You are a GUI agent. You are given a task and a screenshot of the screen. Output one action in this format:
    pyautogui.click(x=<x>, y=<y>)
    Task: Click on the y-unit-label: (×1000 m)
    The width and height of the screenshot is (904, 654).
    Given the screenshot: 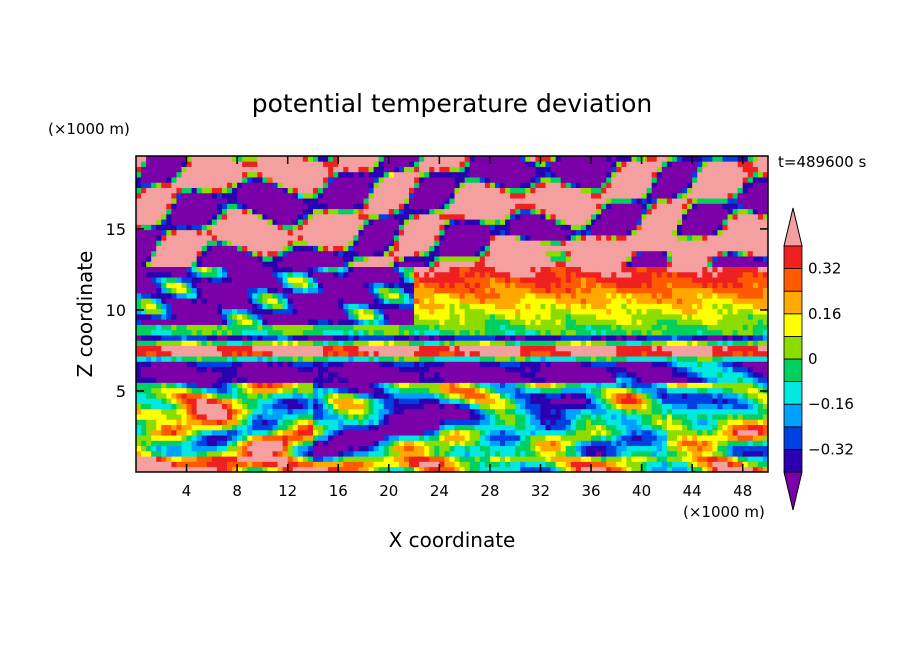 What is the action you would take?
    pyautogui.click(x=89, y=129)
    